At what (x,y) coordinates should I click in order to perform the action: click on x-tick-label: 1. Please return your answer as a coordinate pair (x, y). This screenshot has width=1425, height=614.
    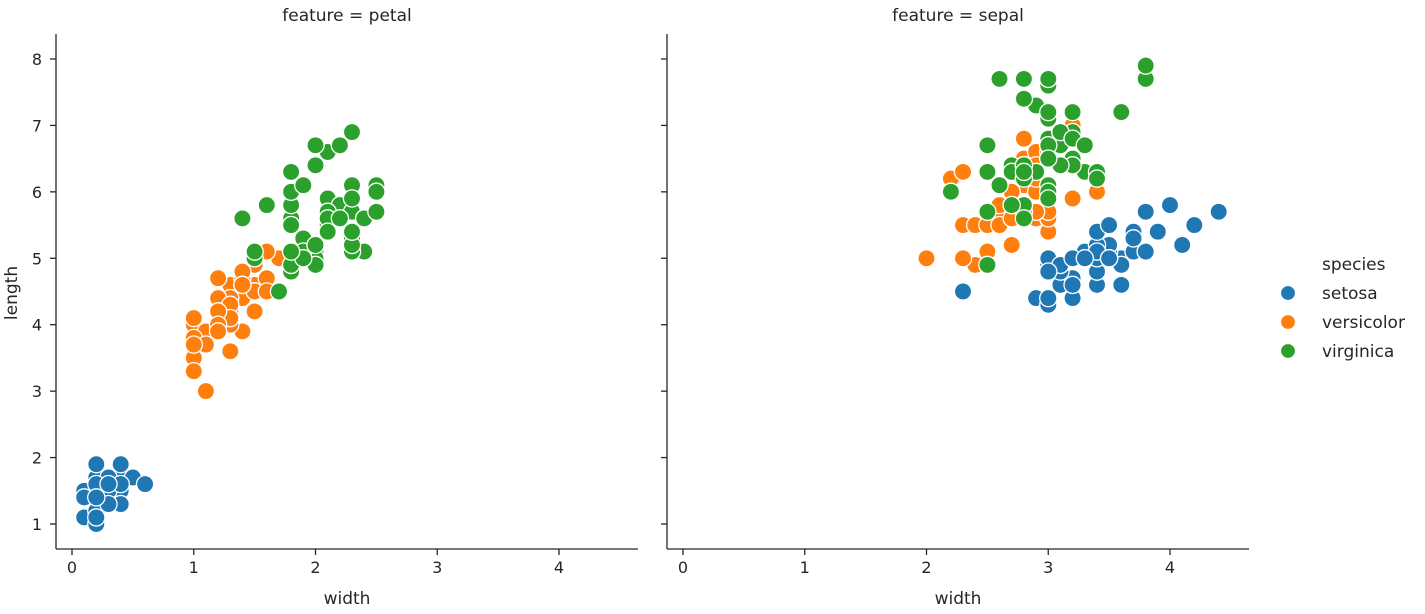
    Looking at the image, I should click on (805, 567).